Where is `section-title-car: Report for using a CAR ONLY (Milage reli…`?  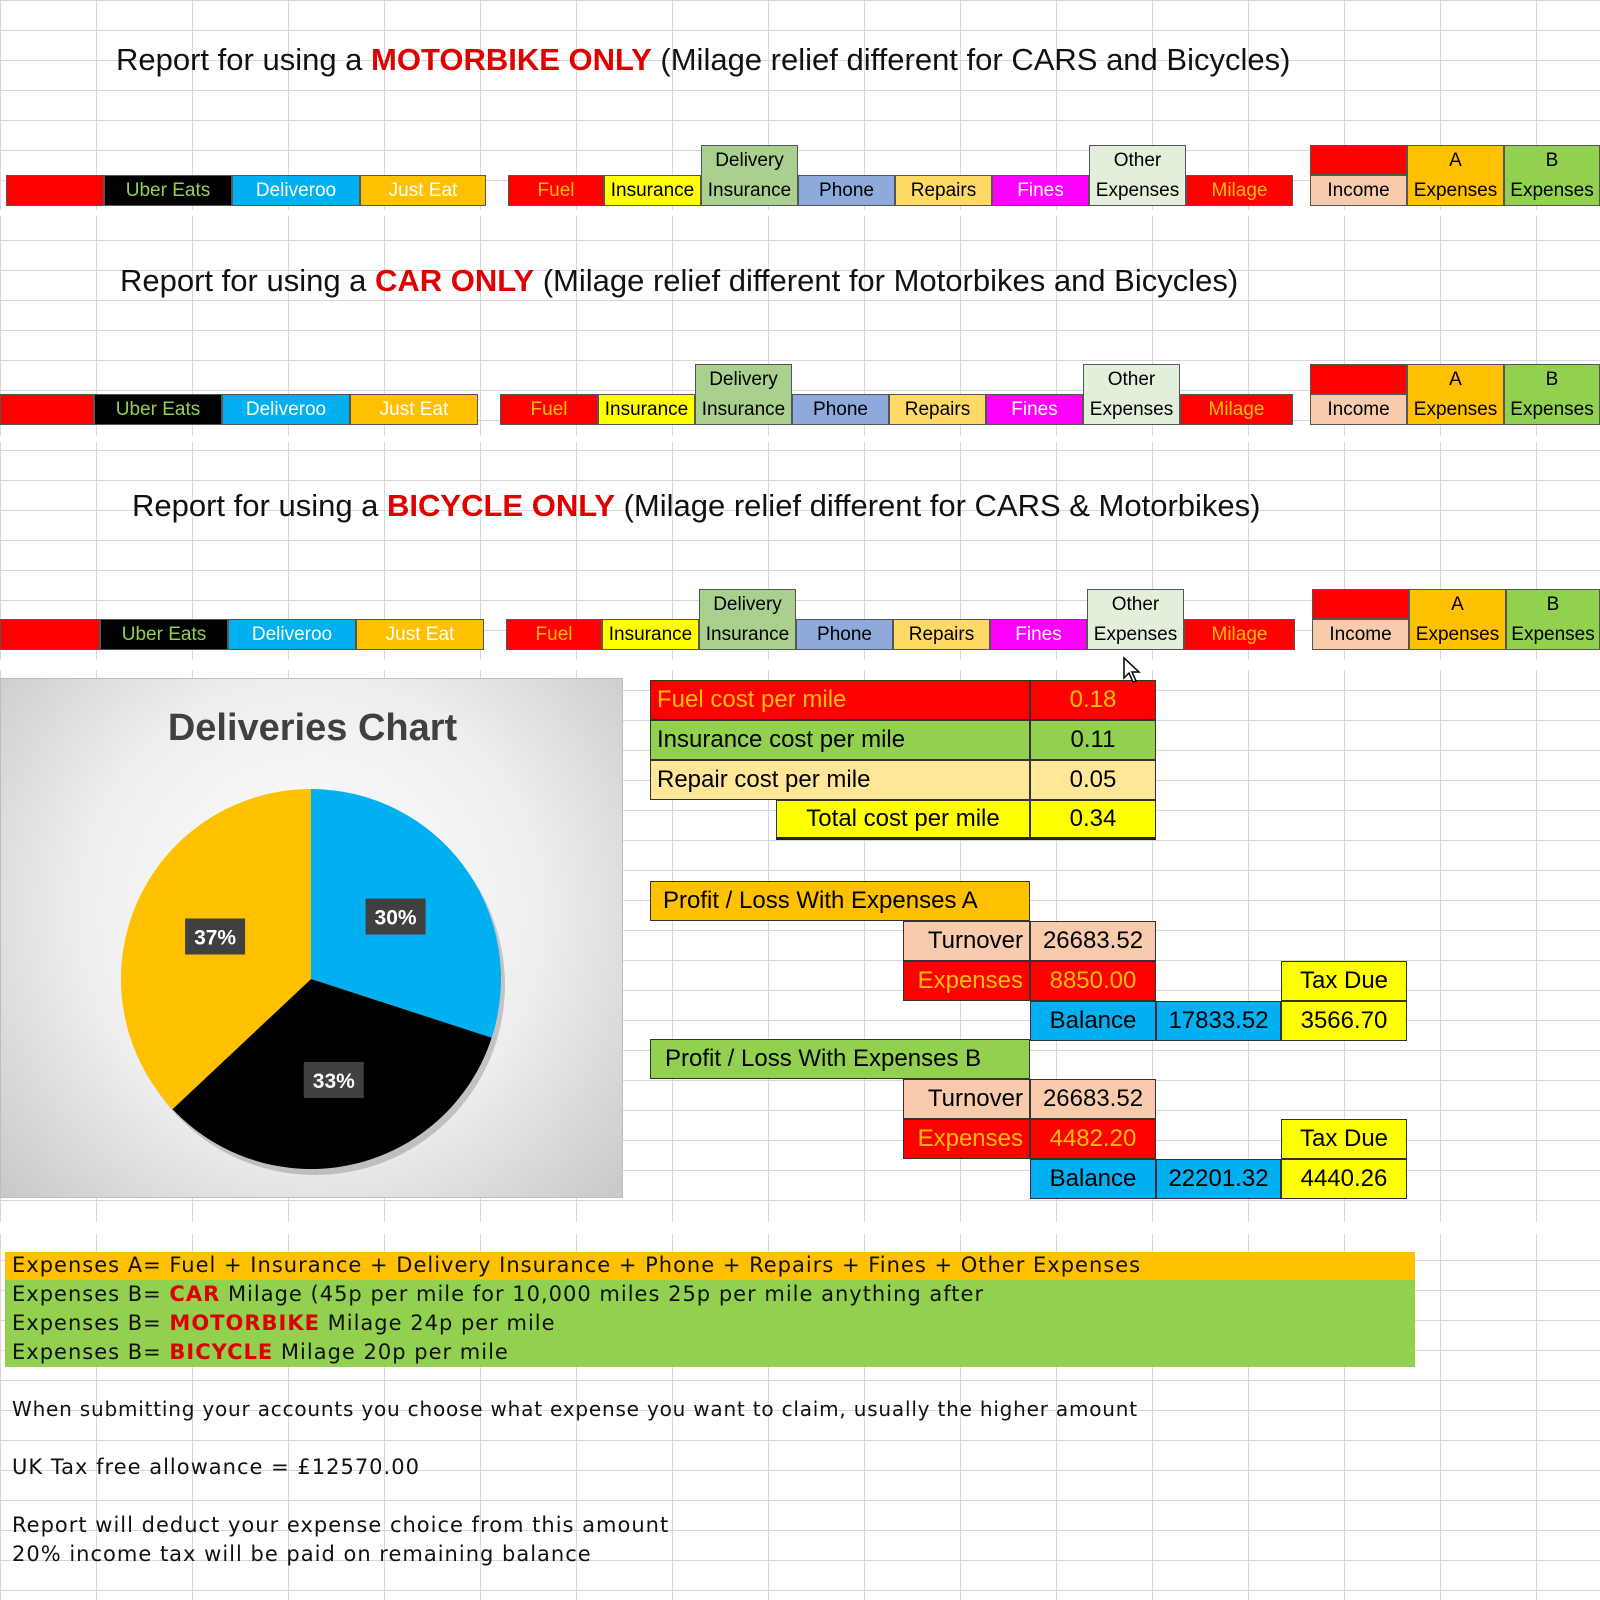 section-title-car: Report for using a CAR ONLY (Milage reli… is located at coordinates (679, 280).